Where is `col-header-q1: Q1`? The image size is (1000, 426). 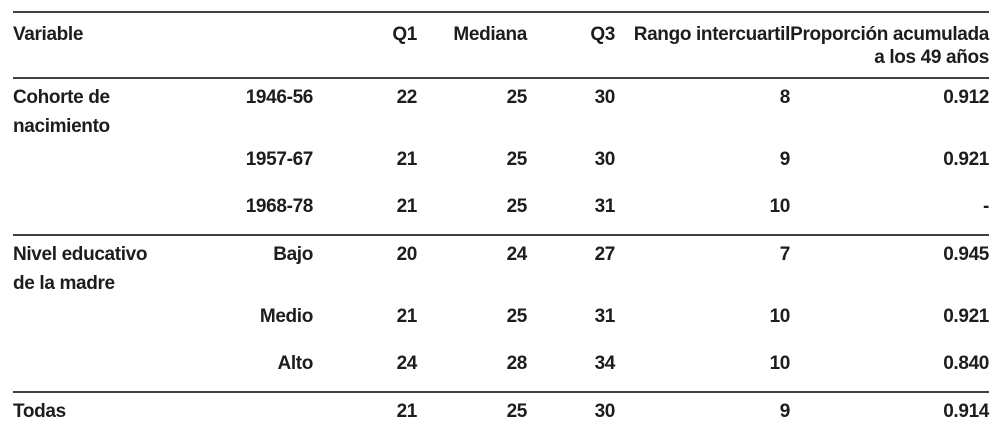 col-header-q1: Q1 is located at coordinates (404, 34).